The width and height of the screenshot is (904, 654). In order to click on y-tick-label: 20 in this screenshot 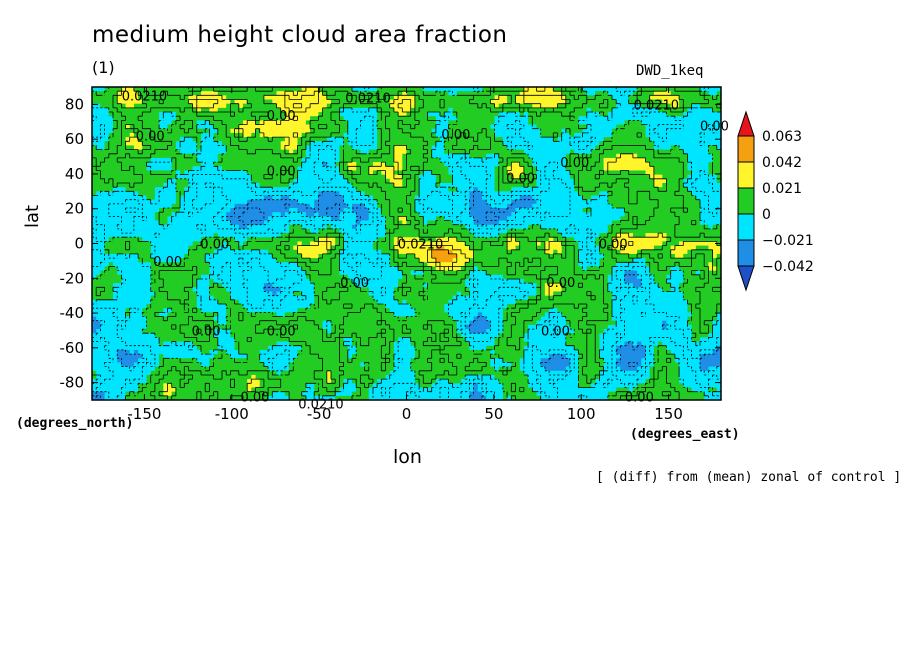, I will do `click(74, 209)`.